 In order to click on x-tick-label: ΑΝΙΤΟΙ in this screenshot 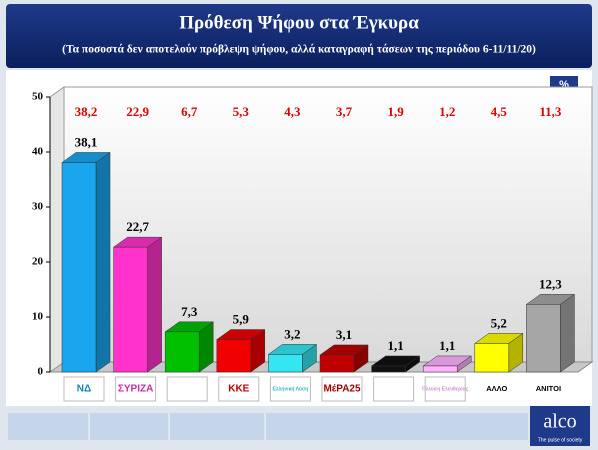, I will do `click(548, 388)`.